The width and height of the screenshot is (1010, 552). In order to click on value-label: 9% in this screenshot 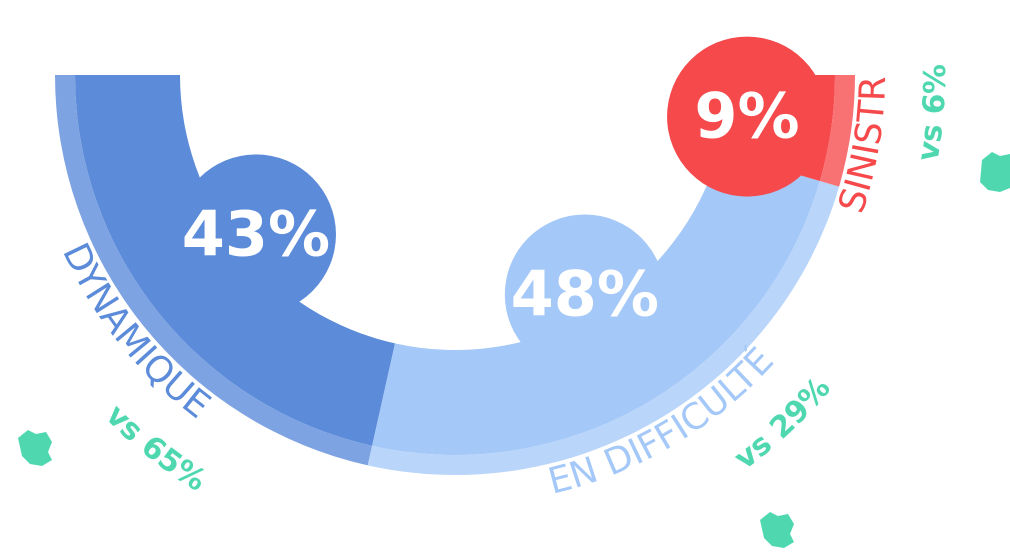, I will do `click(746, 116)`.